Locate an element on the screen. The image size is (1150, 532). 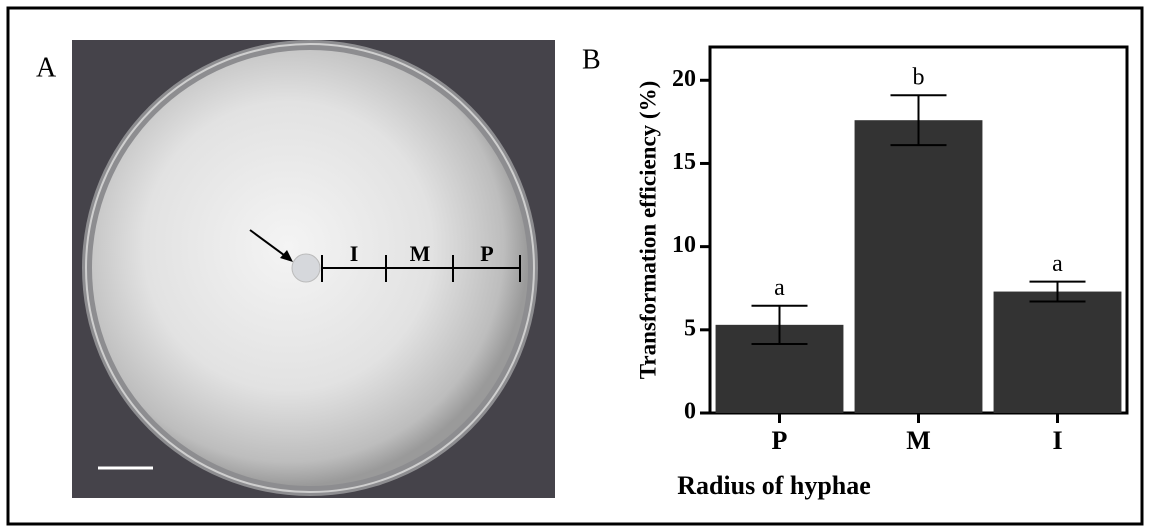
arrow-head is located at coordinates (286, 256).